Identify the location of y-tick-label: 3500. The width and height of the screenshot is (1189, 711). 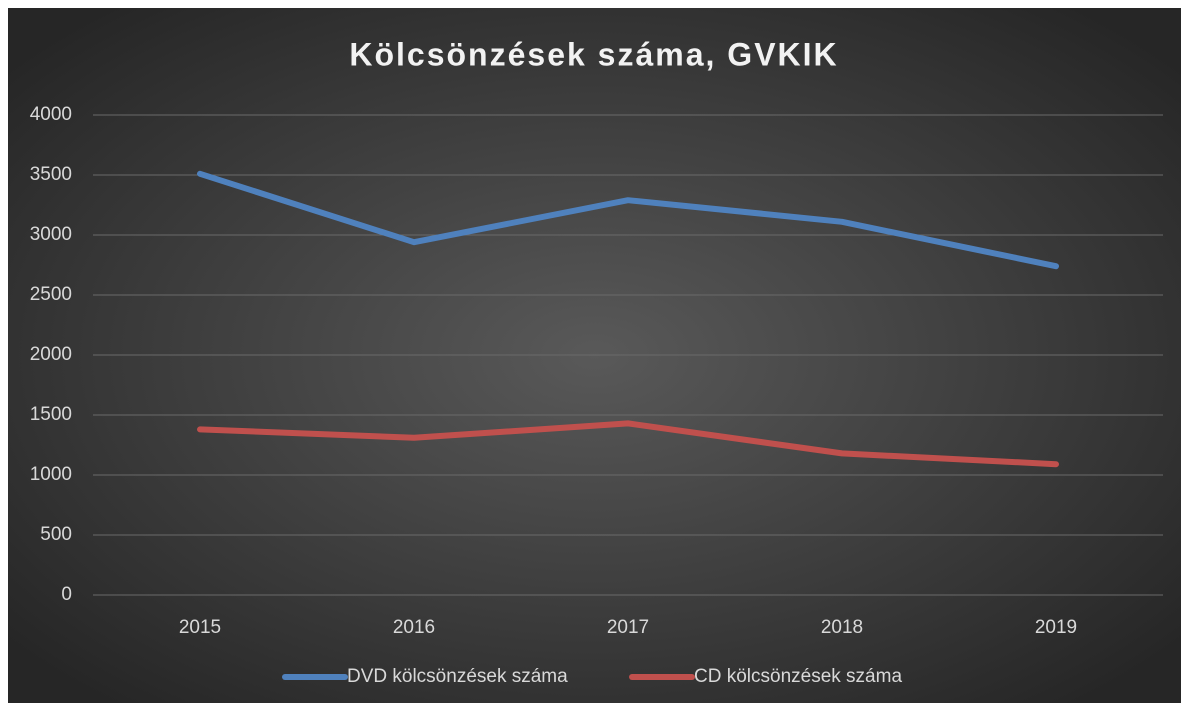
(51, 174).